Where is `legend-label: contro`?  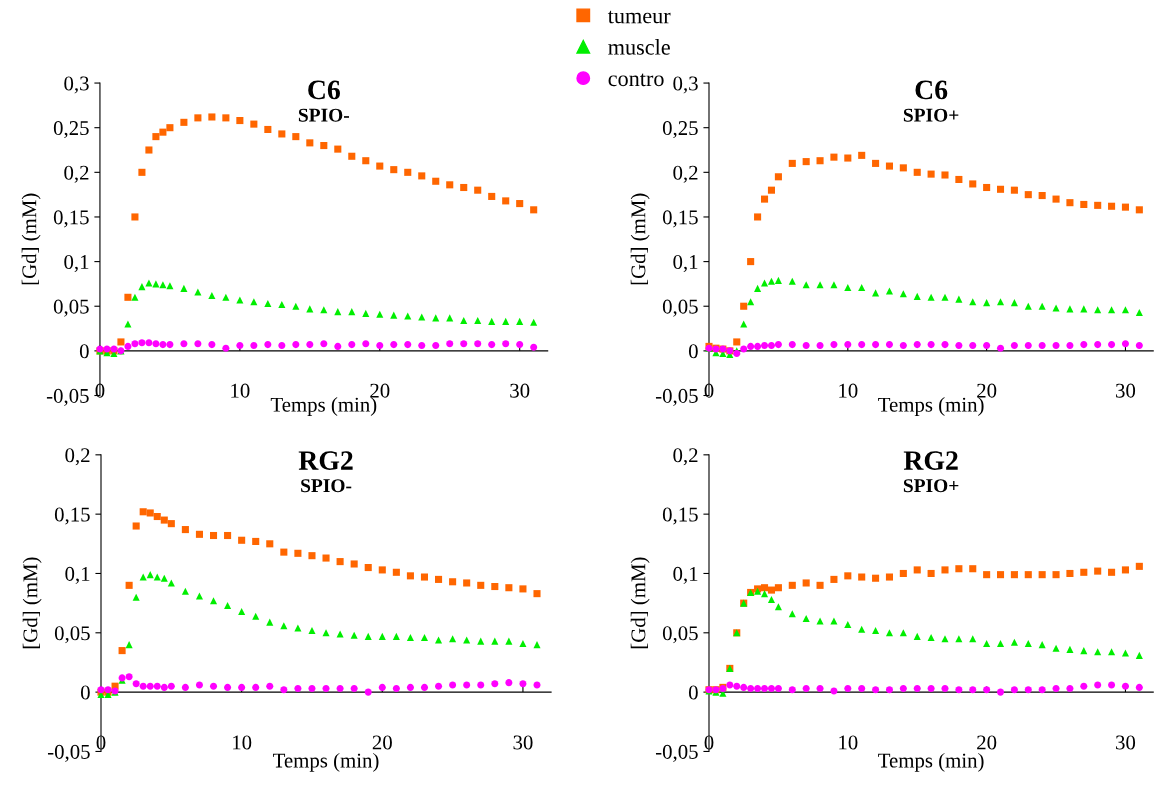
legend-label: contro is located at coordinates (636, 80).